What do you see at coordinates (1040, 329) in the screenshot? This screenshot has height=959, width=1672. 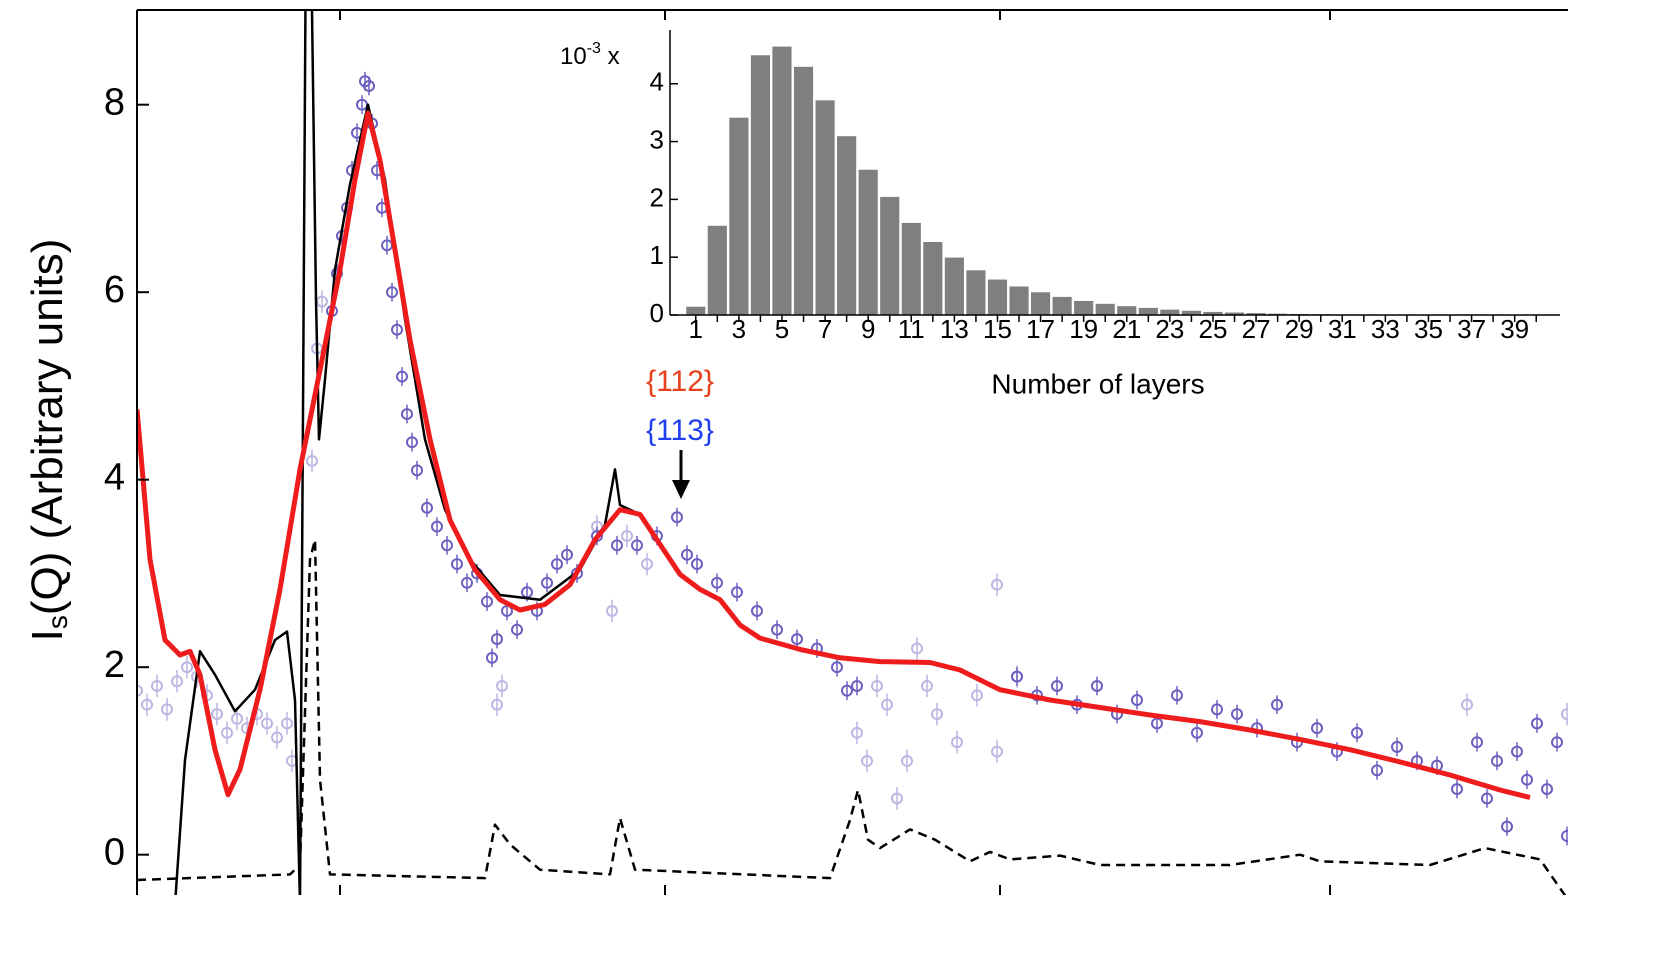 I see `x-tick-label: 17` at bounding box center [1040, 329].